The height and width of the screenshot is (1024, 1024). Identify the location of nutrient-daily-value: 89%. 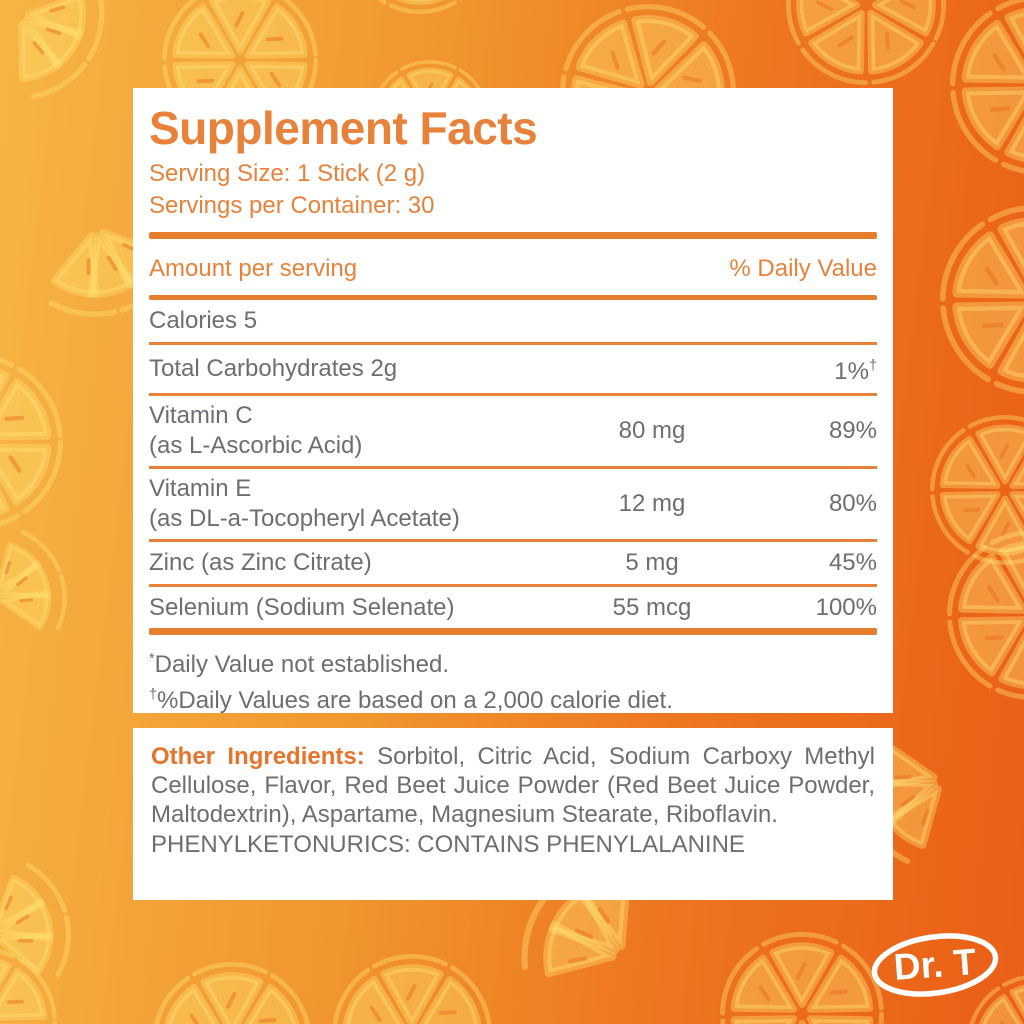
(852, 430).